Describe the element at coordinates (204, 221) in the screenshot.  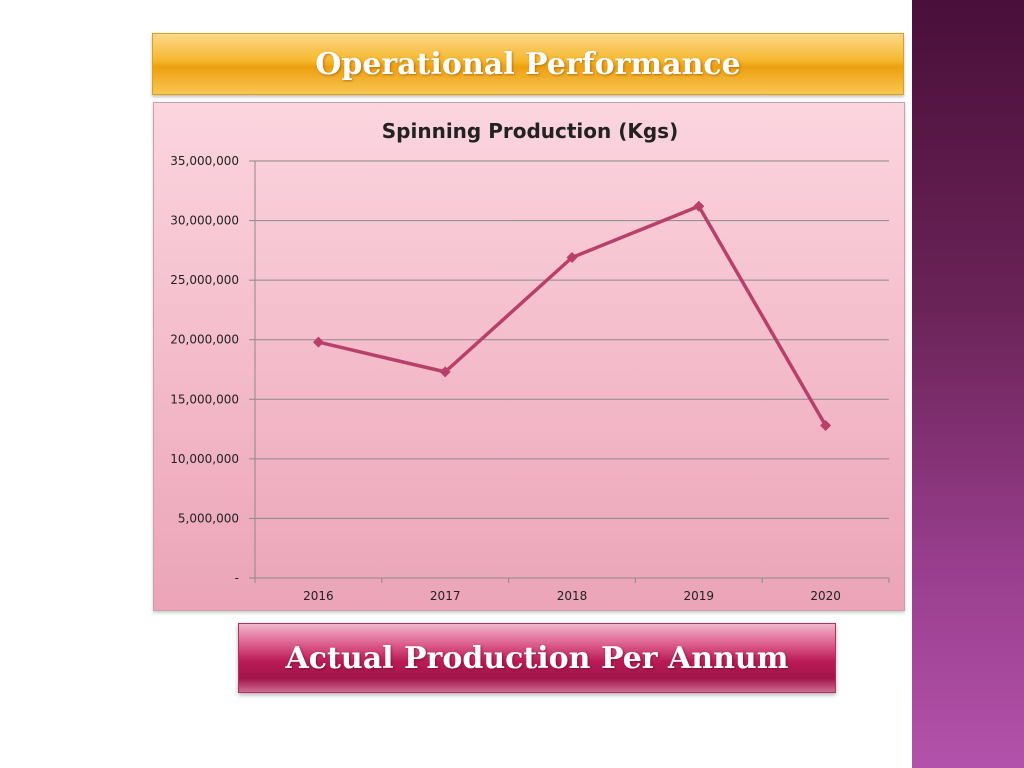
I see `y-tick-label: 30,000,000` at that location.